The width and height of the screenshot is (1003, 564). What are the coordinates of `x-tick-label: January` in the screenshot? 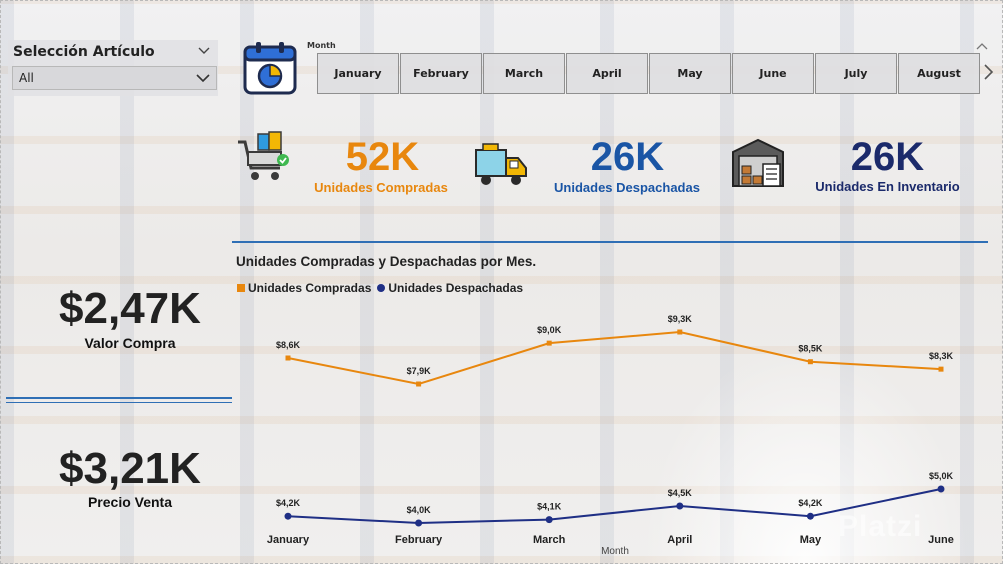 It's located at (288, 540).